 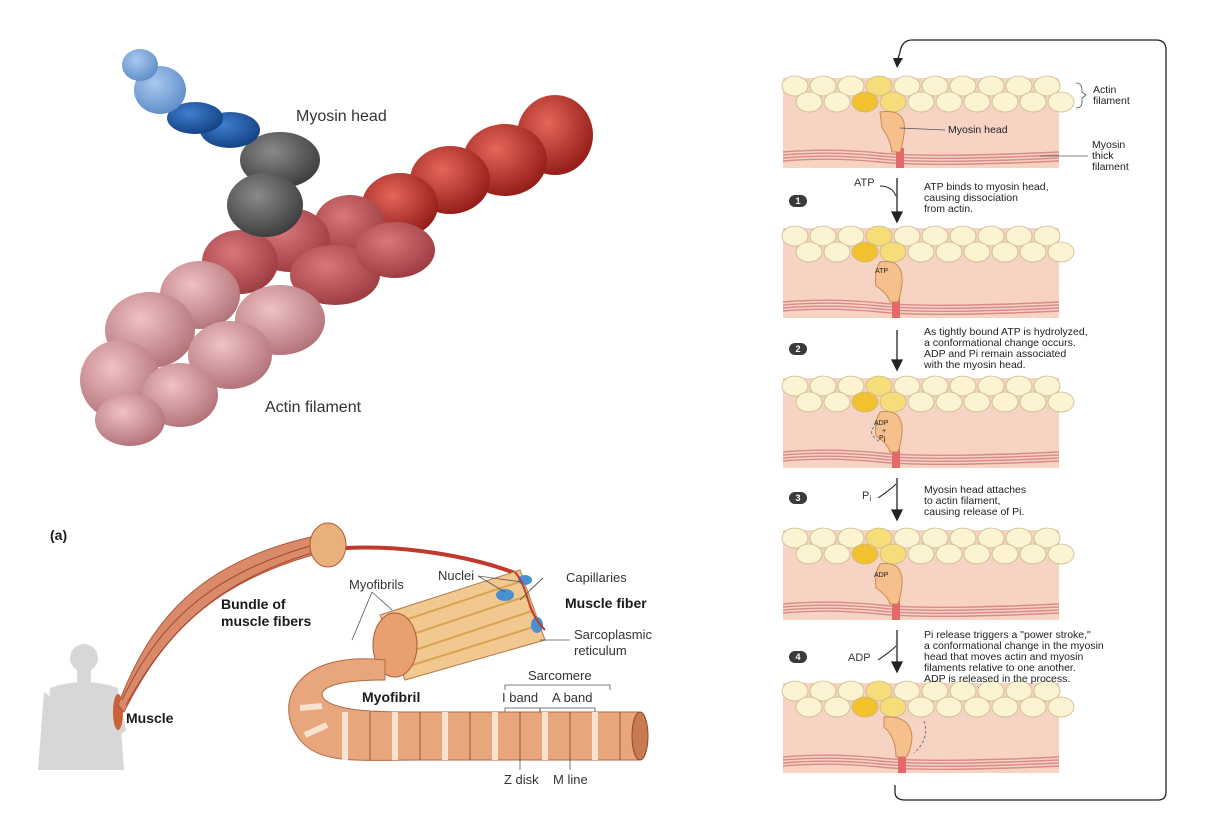 What do you see at coordinates (266, 621) in the screenshot?
I see `bundle-label-line2: muscle fibers` at bounding box center [266, 621].